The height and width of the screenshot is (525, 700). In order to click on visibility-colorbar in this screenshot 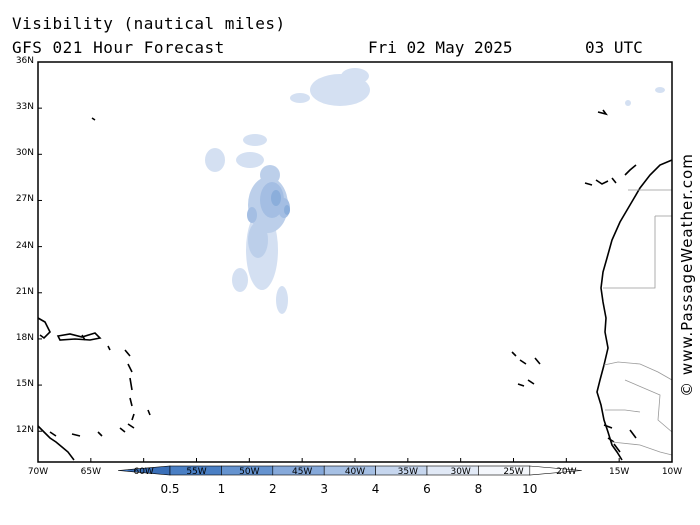, I will do `click(349, 470)`.